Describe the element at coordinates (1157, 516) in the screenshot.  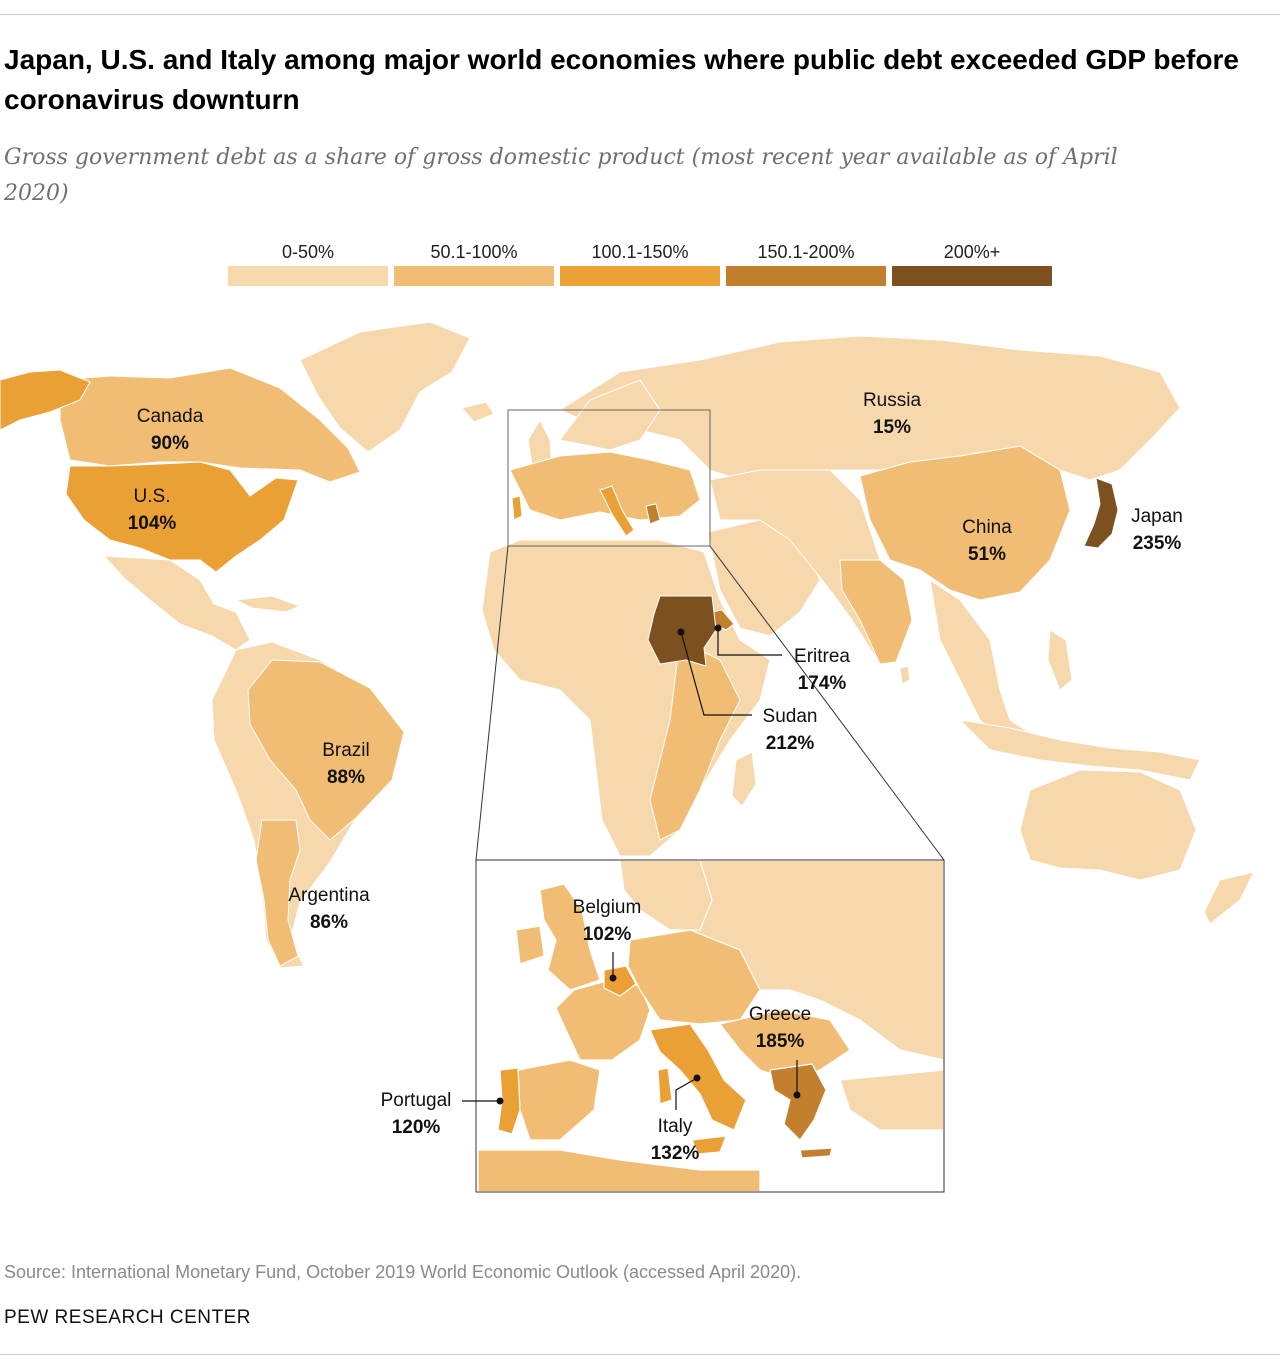
I see `japan-name: Japan` at that location.